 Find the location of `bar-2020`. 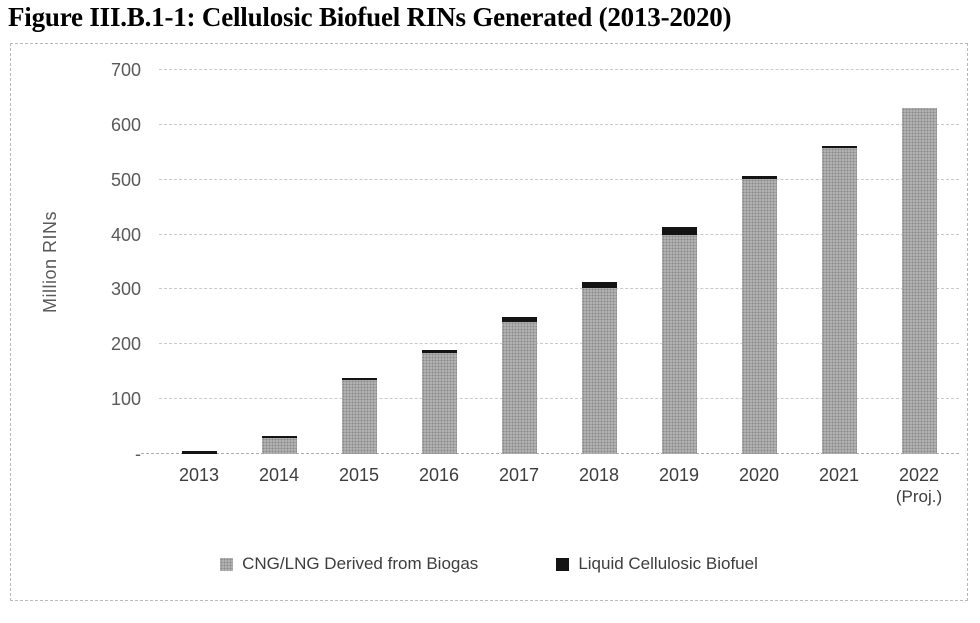

bar-2020 is located at coordinates (759, 262).